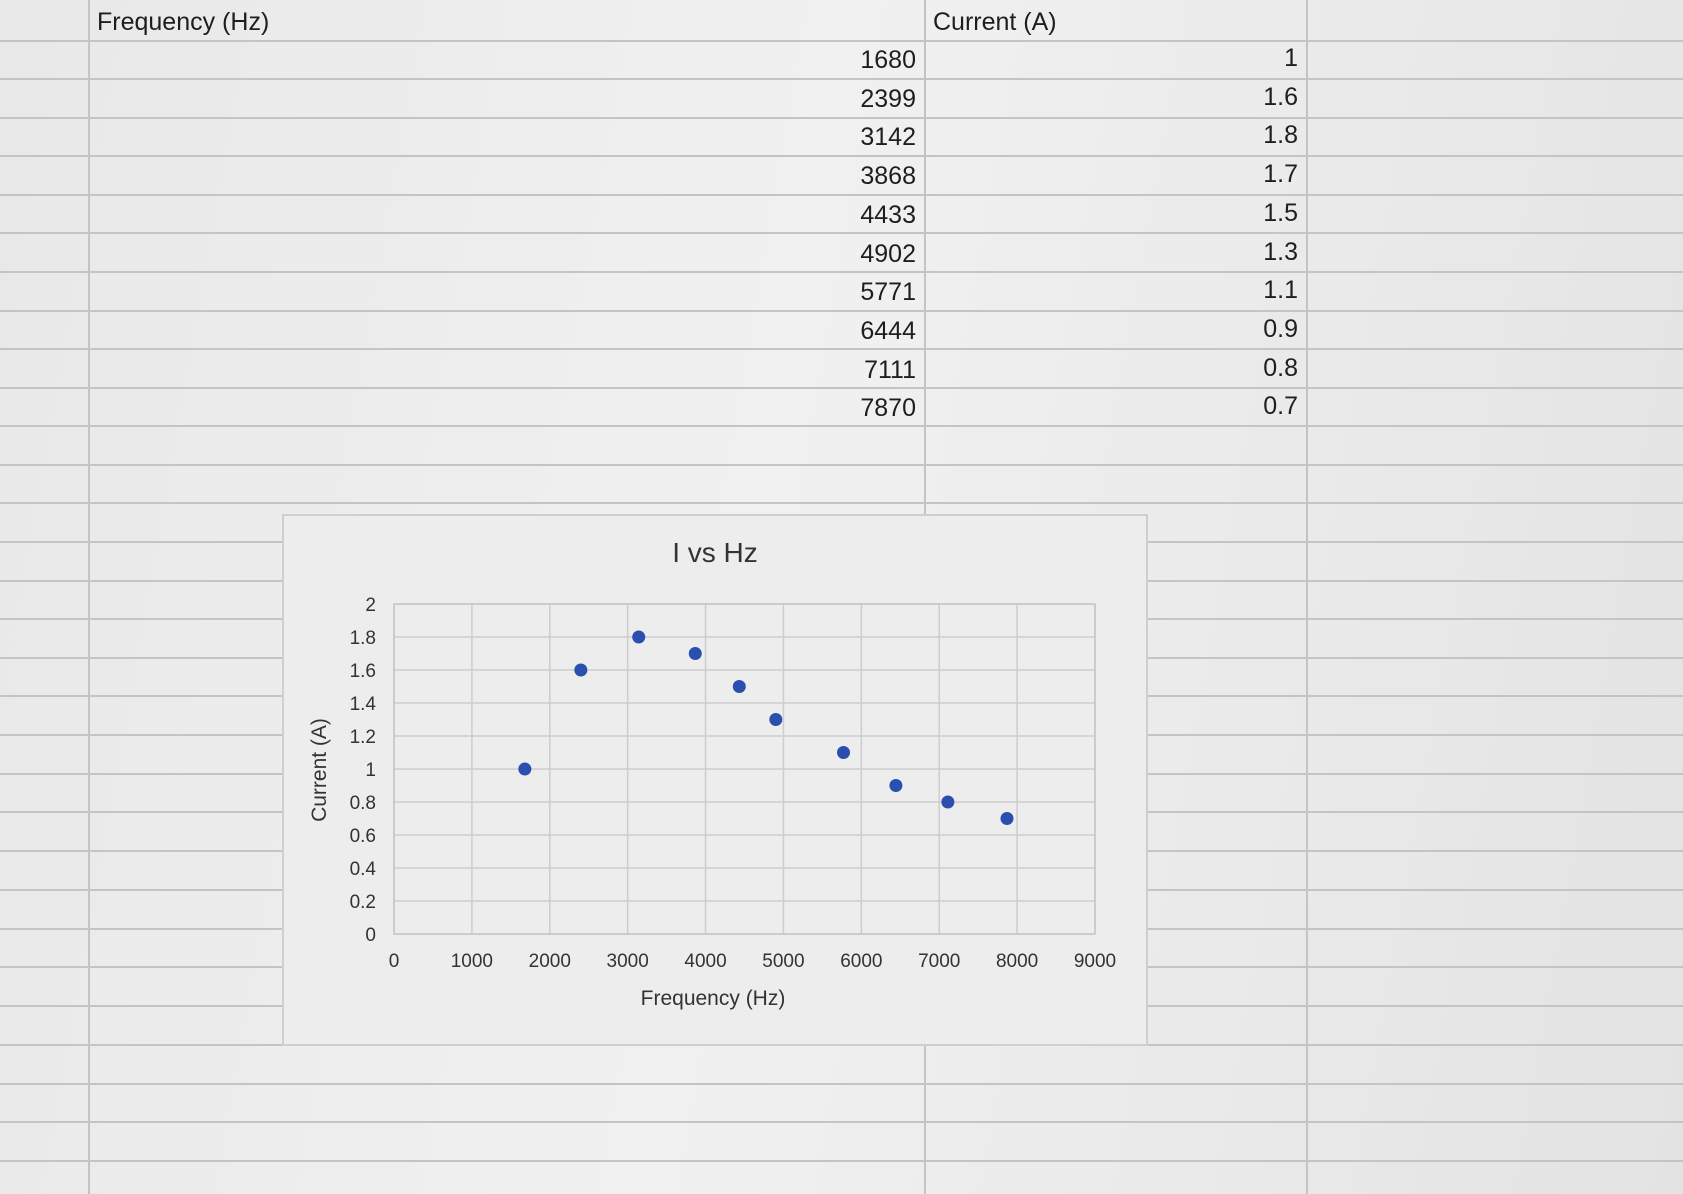 The width and height of the screenshot is (1683, 1194). I want to click on chart-title: I vs Hz, so click(715, 552).